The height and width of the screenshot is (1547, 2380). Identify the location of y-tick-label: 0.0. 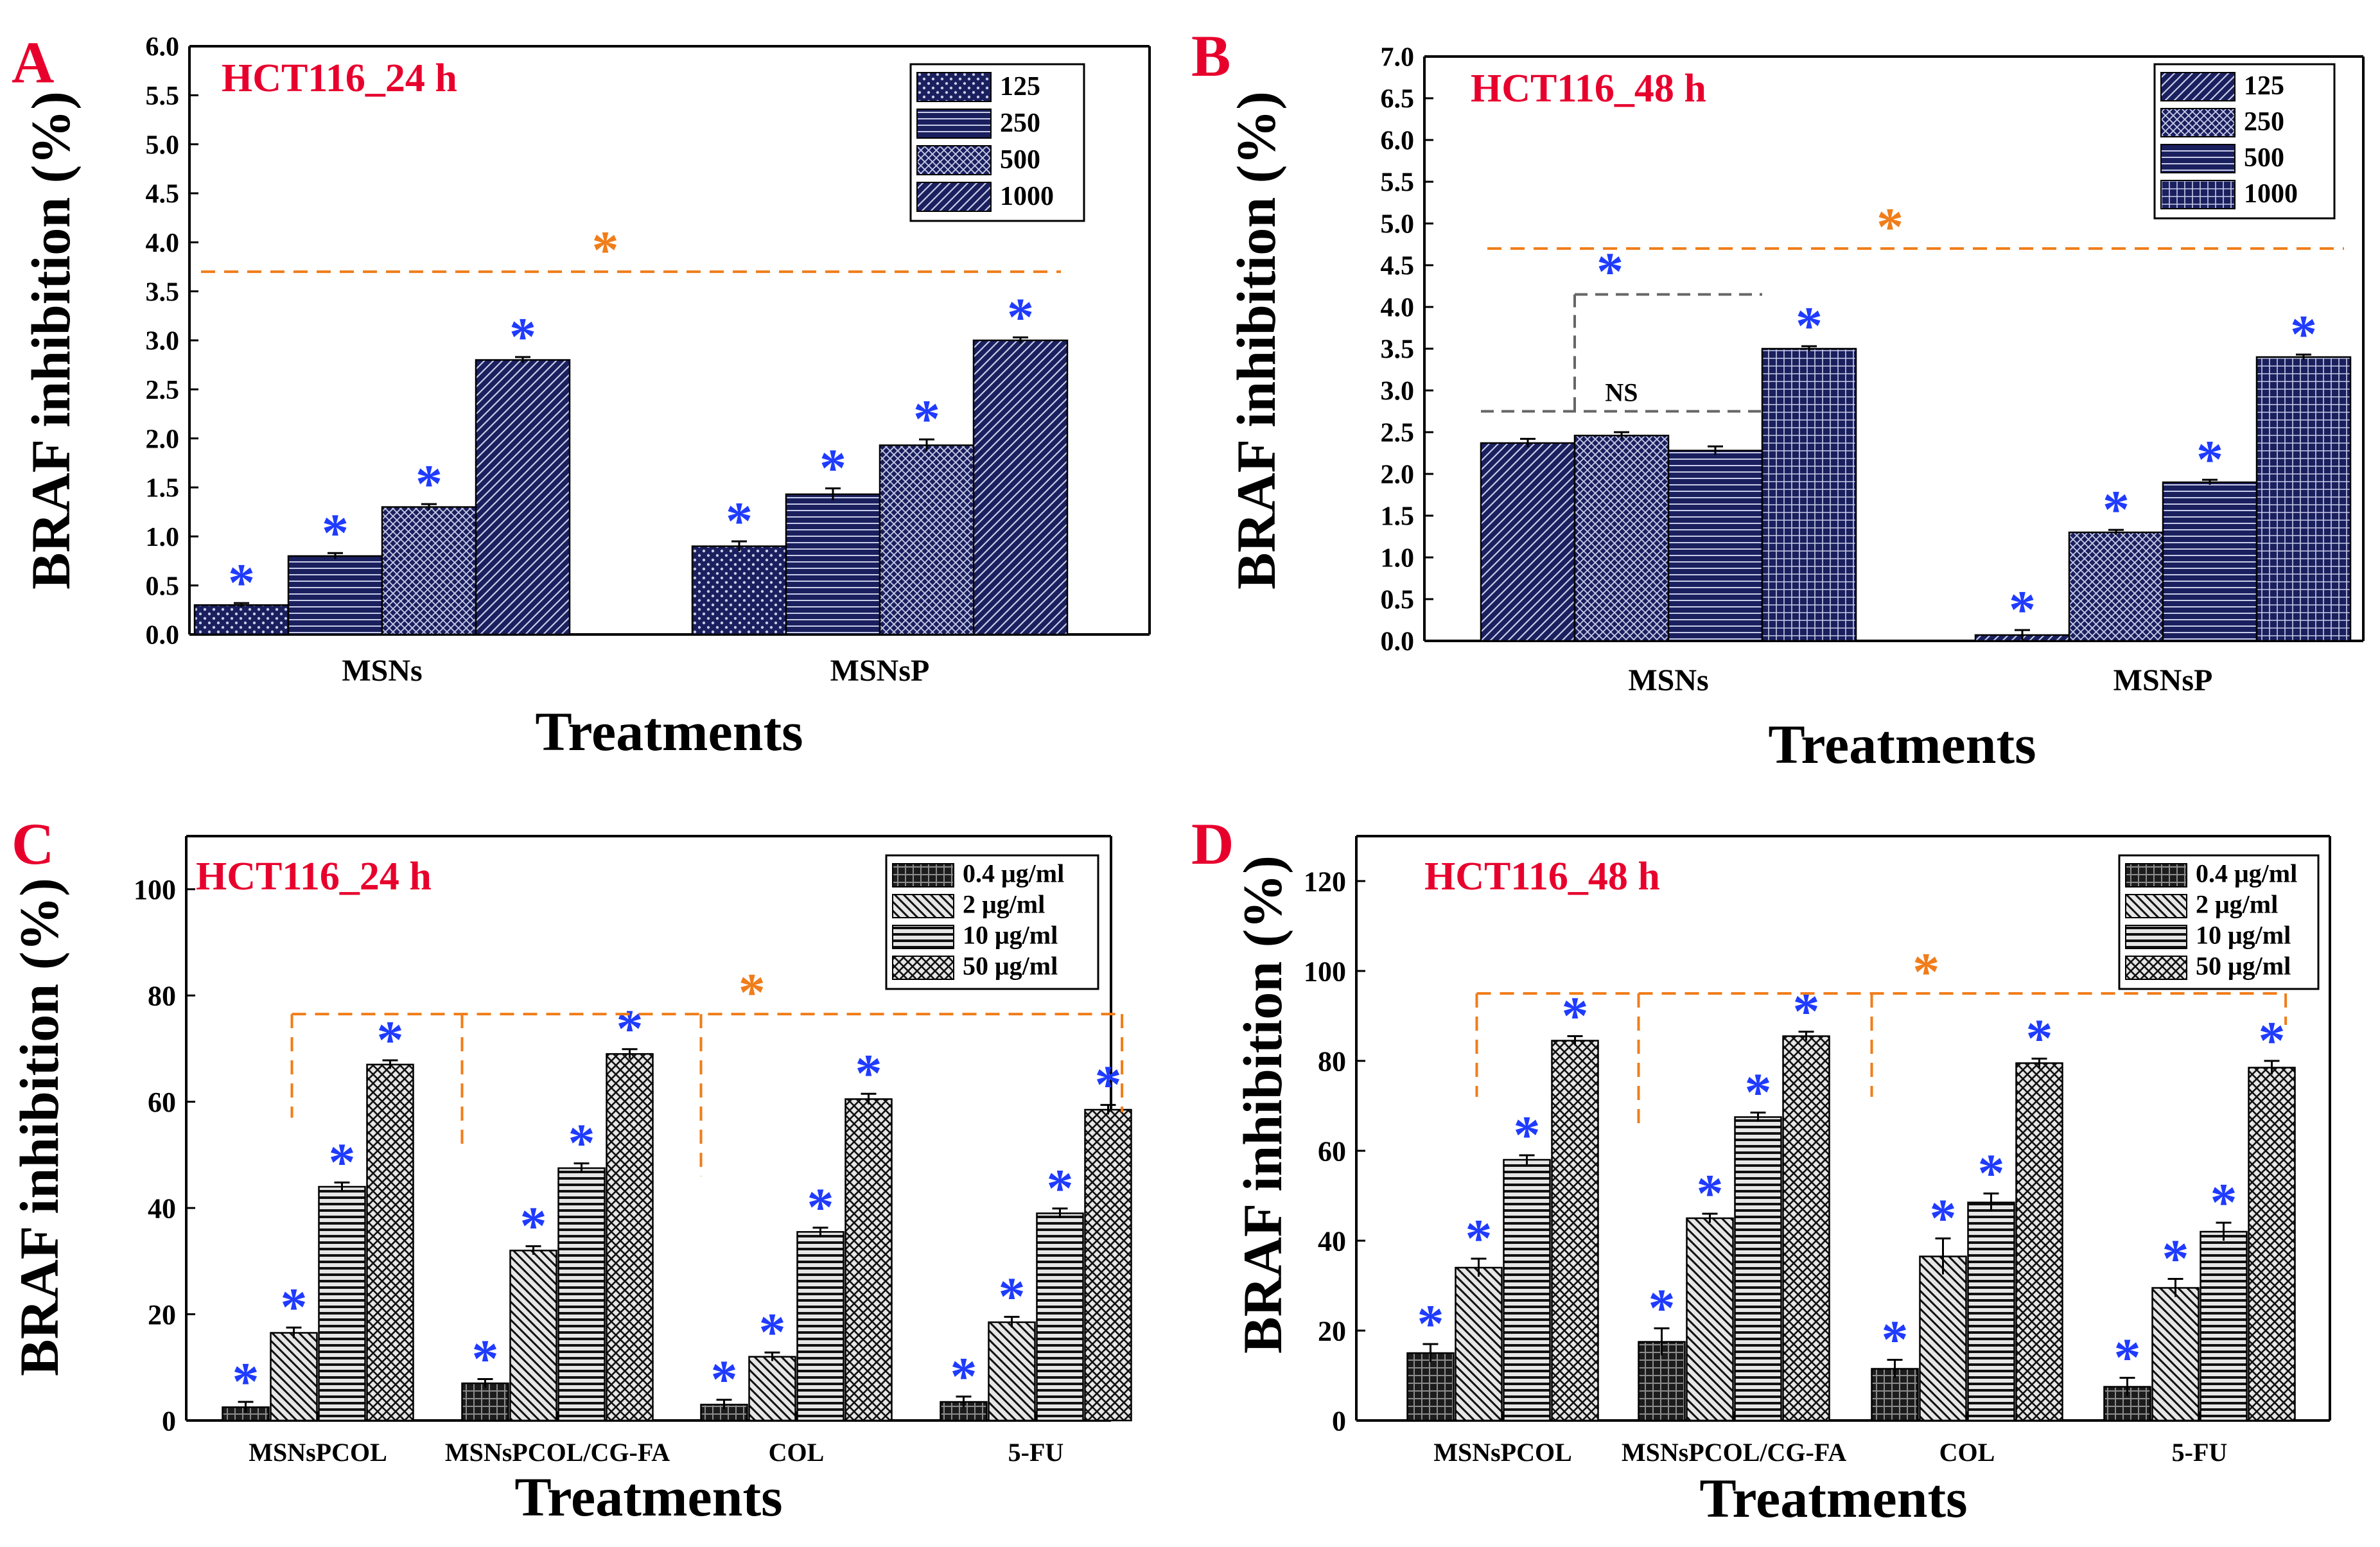
(163, 636).